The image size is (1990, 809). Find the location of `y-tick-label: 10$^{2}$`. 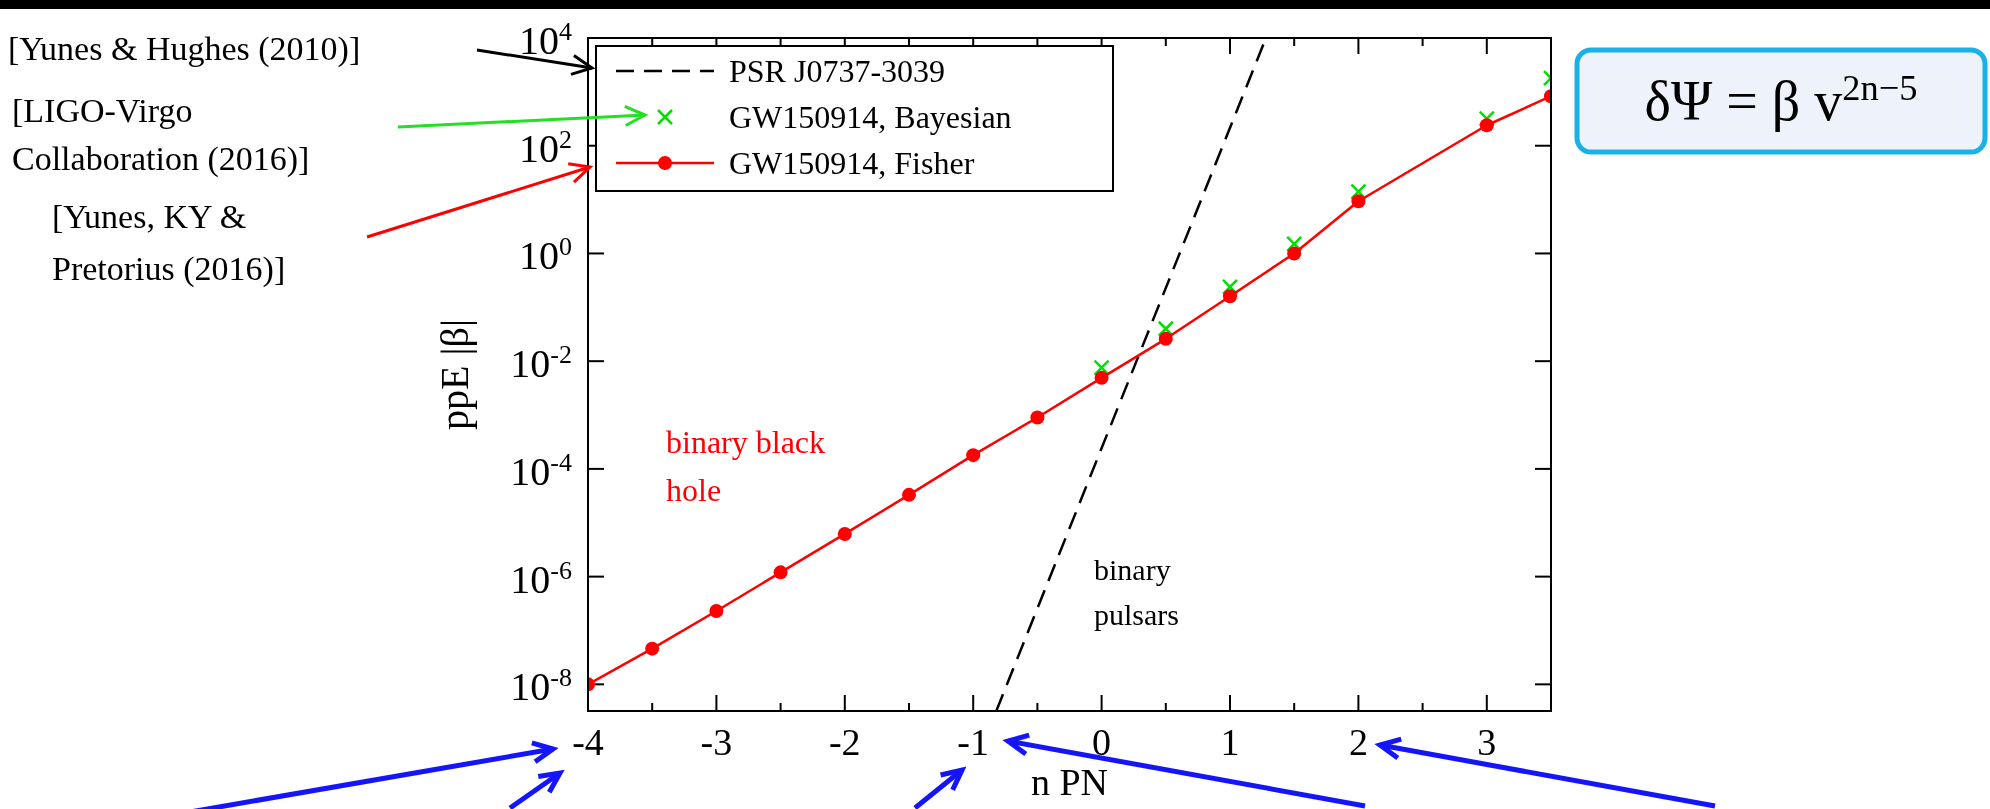

y-tick-label: 10$^{2}$ is located at coordinates (545, 147).